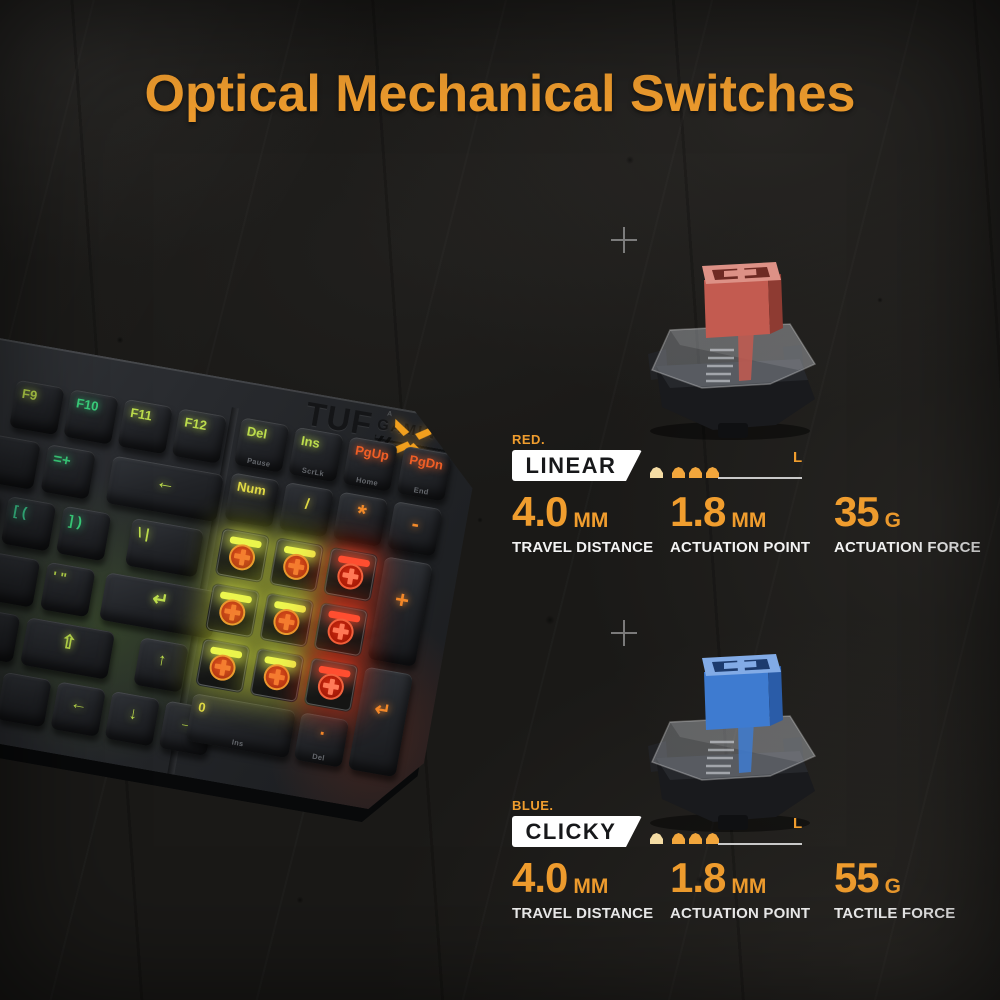  I want to click on keycap-f11: F11, so click(145, 427).